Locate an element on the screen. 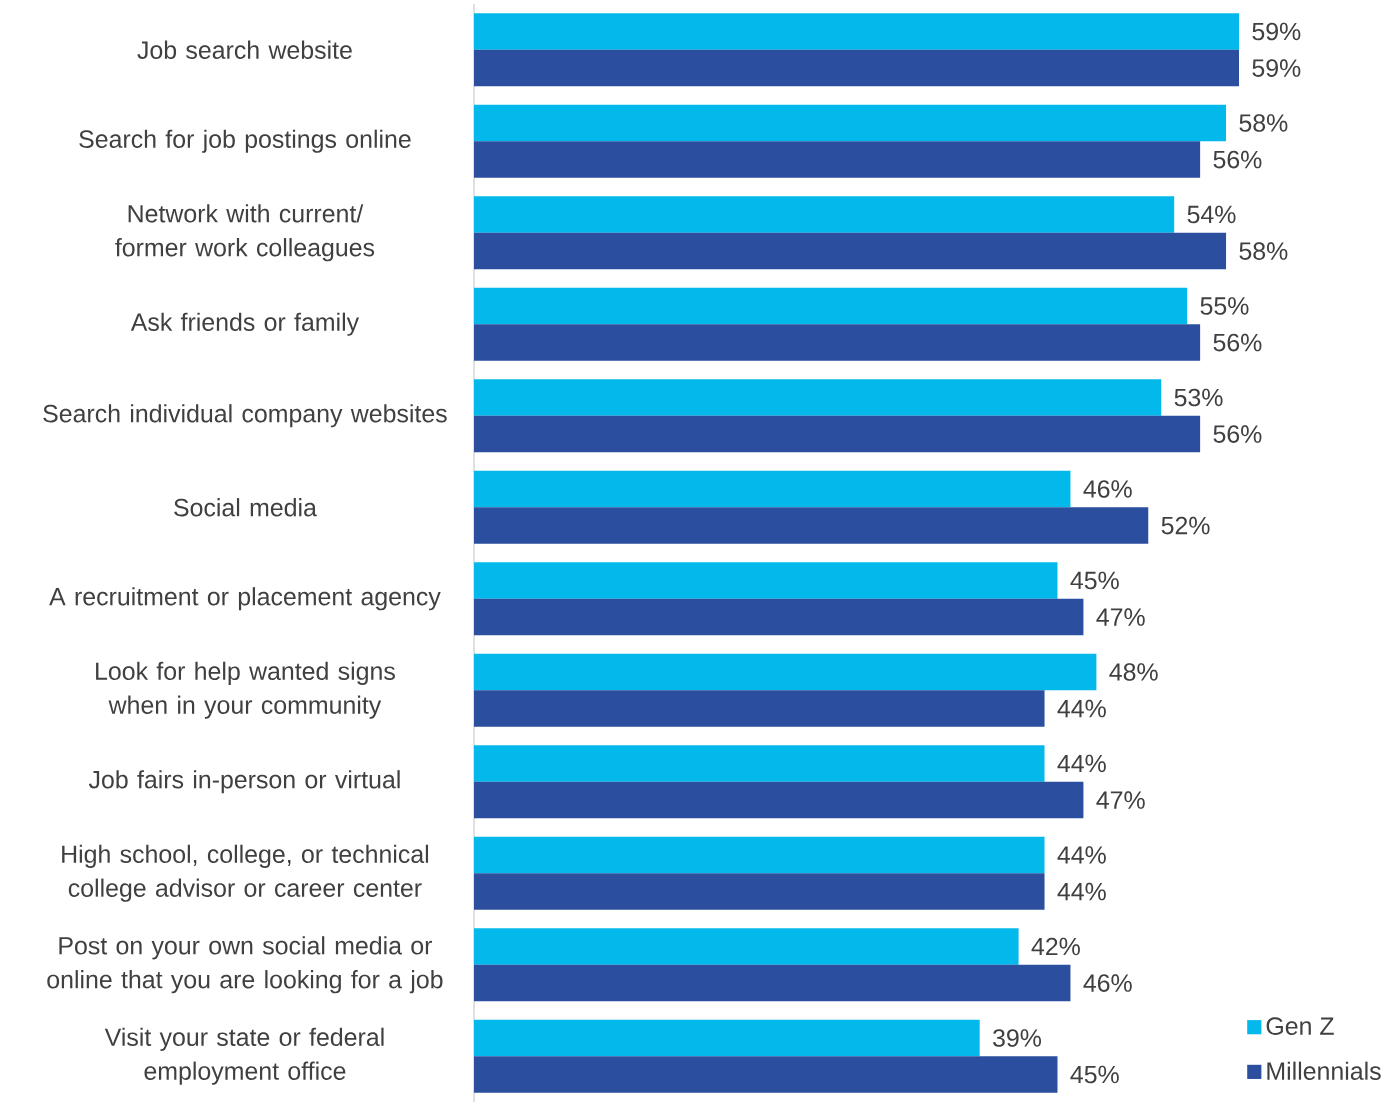 Image resolution: width=1396 pixels, height=1103 pixels. legend-label: Gen Z is located at coordinates (1300, 1026).